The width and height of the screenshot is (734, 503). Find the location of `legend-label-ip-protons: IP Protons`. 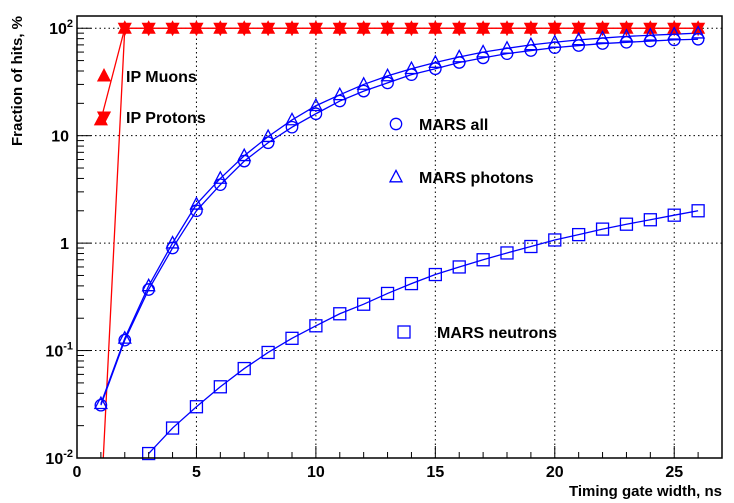

legend-label-ip-protons: IP Protons is located at coordinates (166, 118).